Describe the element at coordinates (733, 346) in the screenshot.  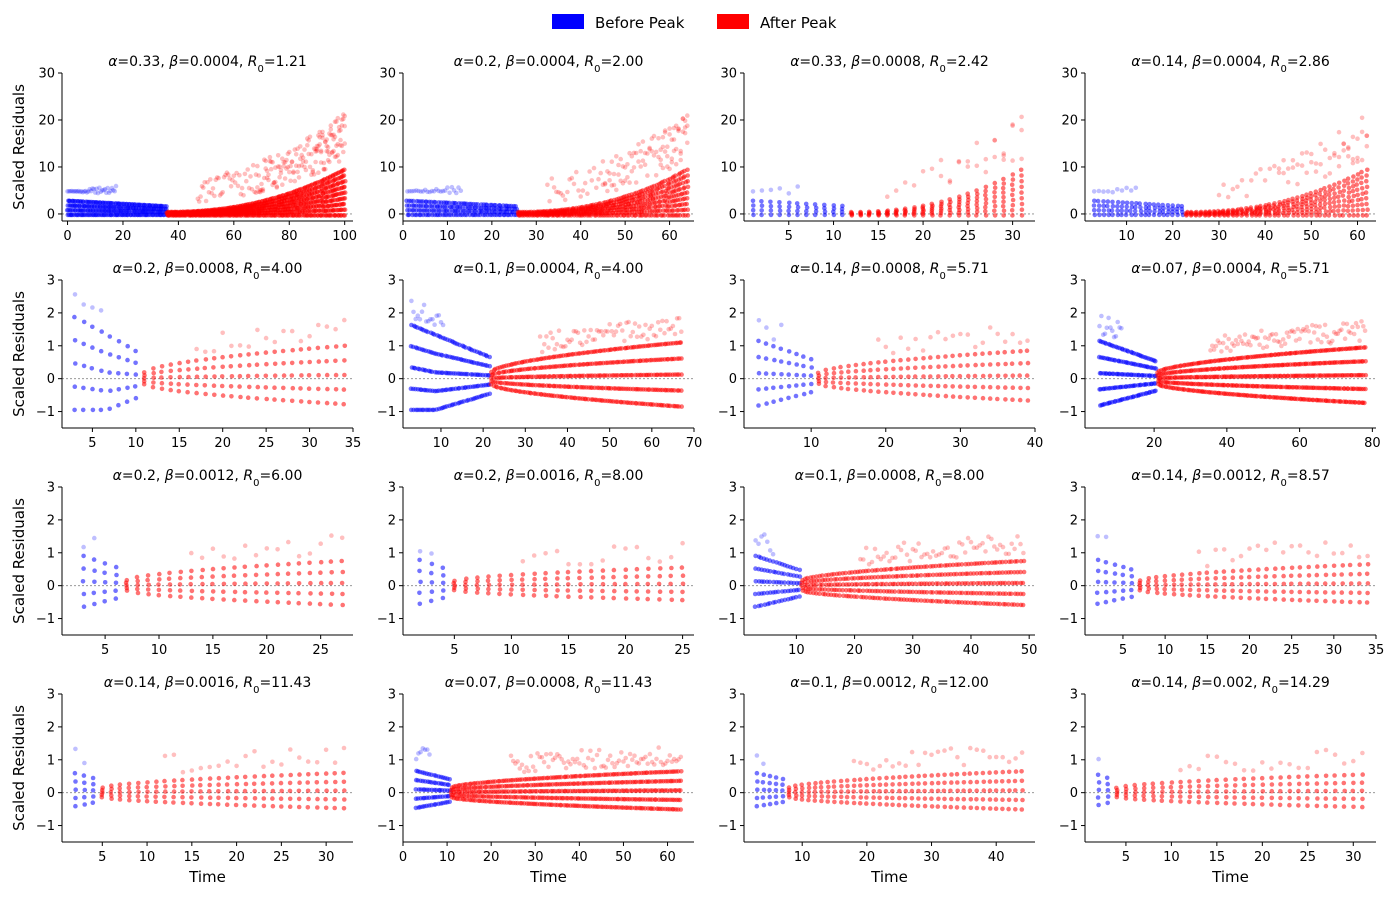
I see `y-tick-label: 1` at that location.